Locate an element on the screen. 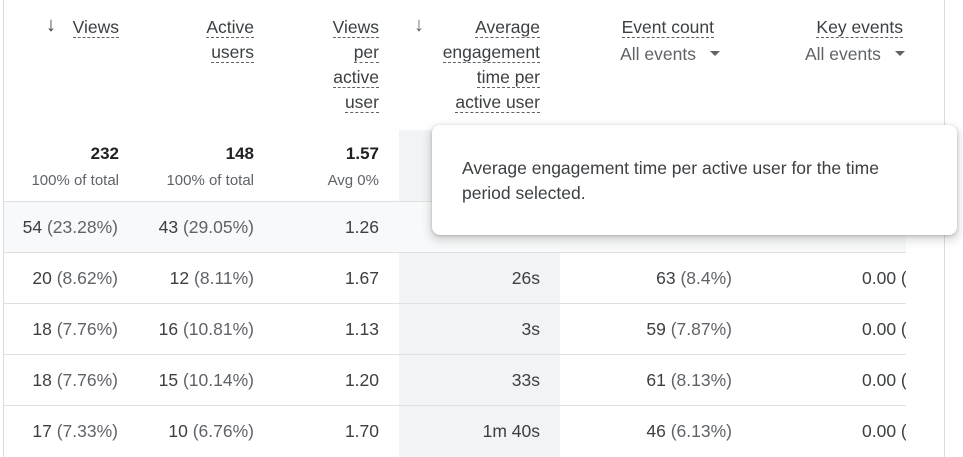 This screenshot has height=457, width=963. total-vpau-pct: Avg 0% is located at coordinates (353, 180).